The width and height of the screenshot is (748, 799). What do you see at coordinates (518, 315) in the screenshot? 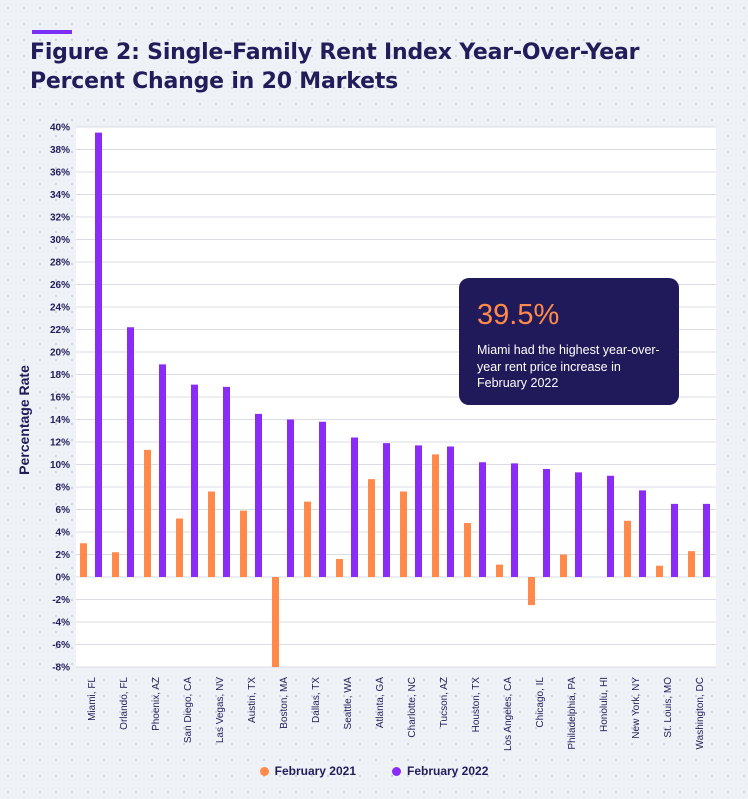
I see `callout-value: 39.5%` at bounding box center [518, 315].